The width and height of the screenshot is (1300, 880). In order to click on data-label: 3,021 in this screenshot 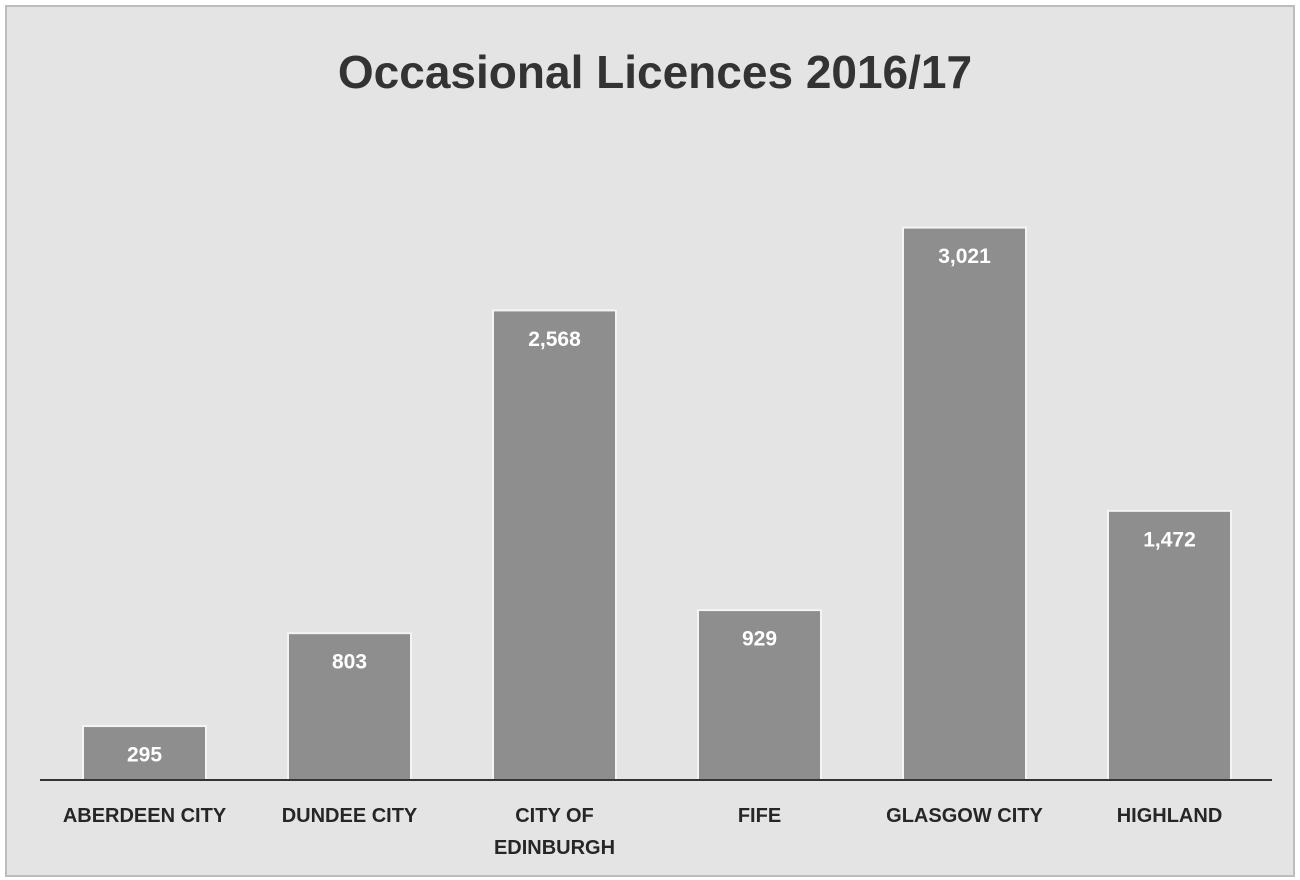, I will do `click(964, 256)`.